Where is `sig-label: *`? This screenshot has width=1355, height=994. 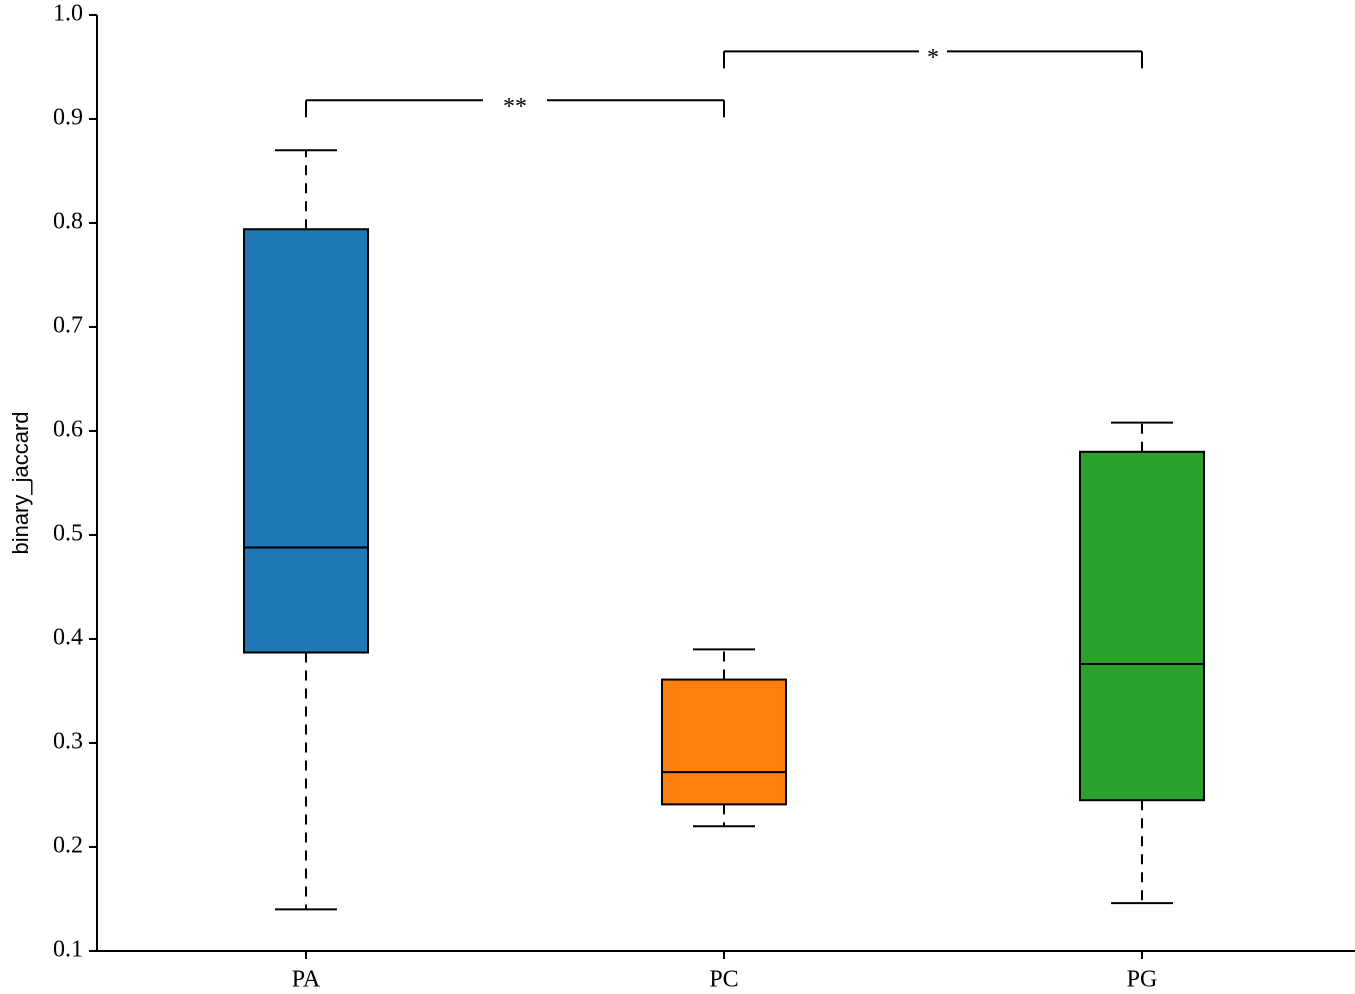
sig-label: * is located at coordinates (933, 58).